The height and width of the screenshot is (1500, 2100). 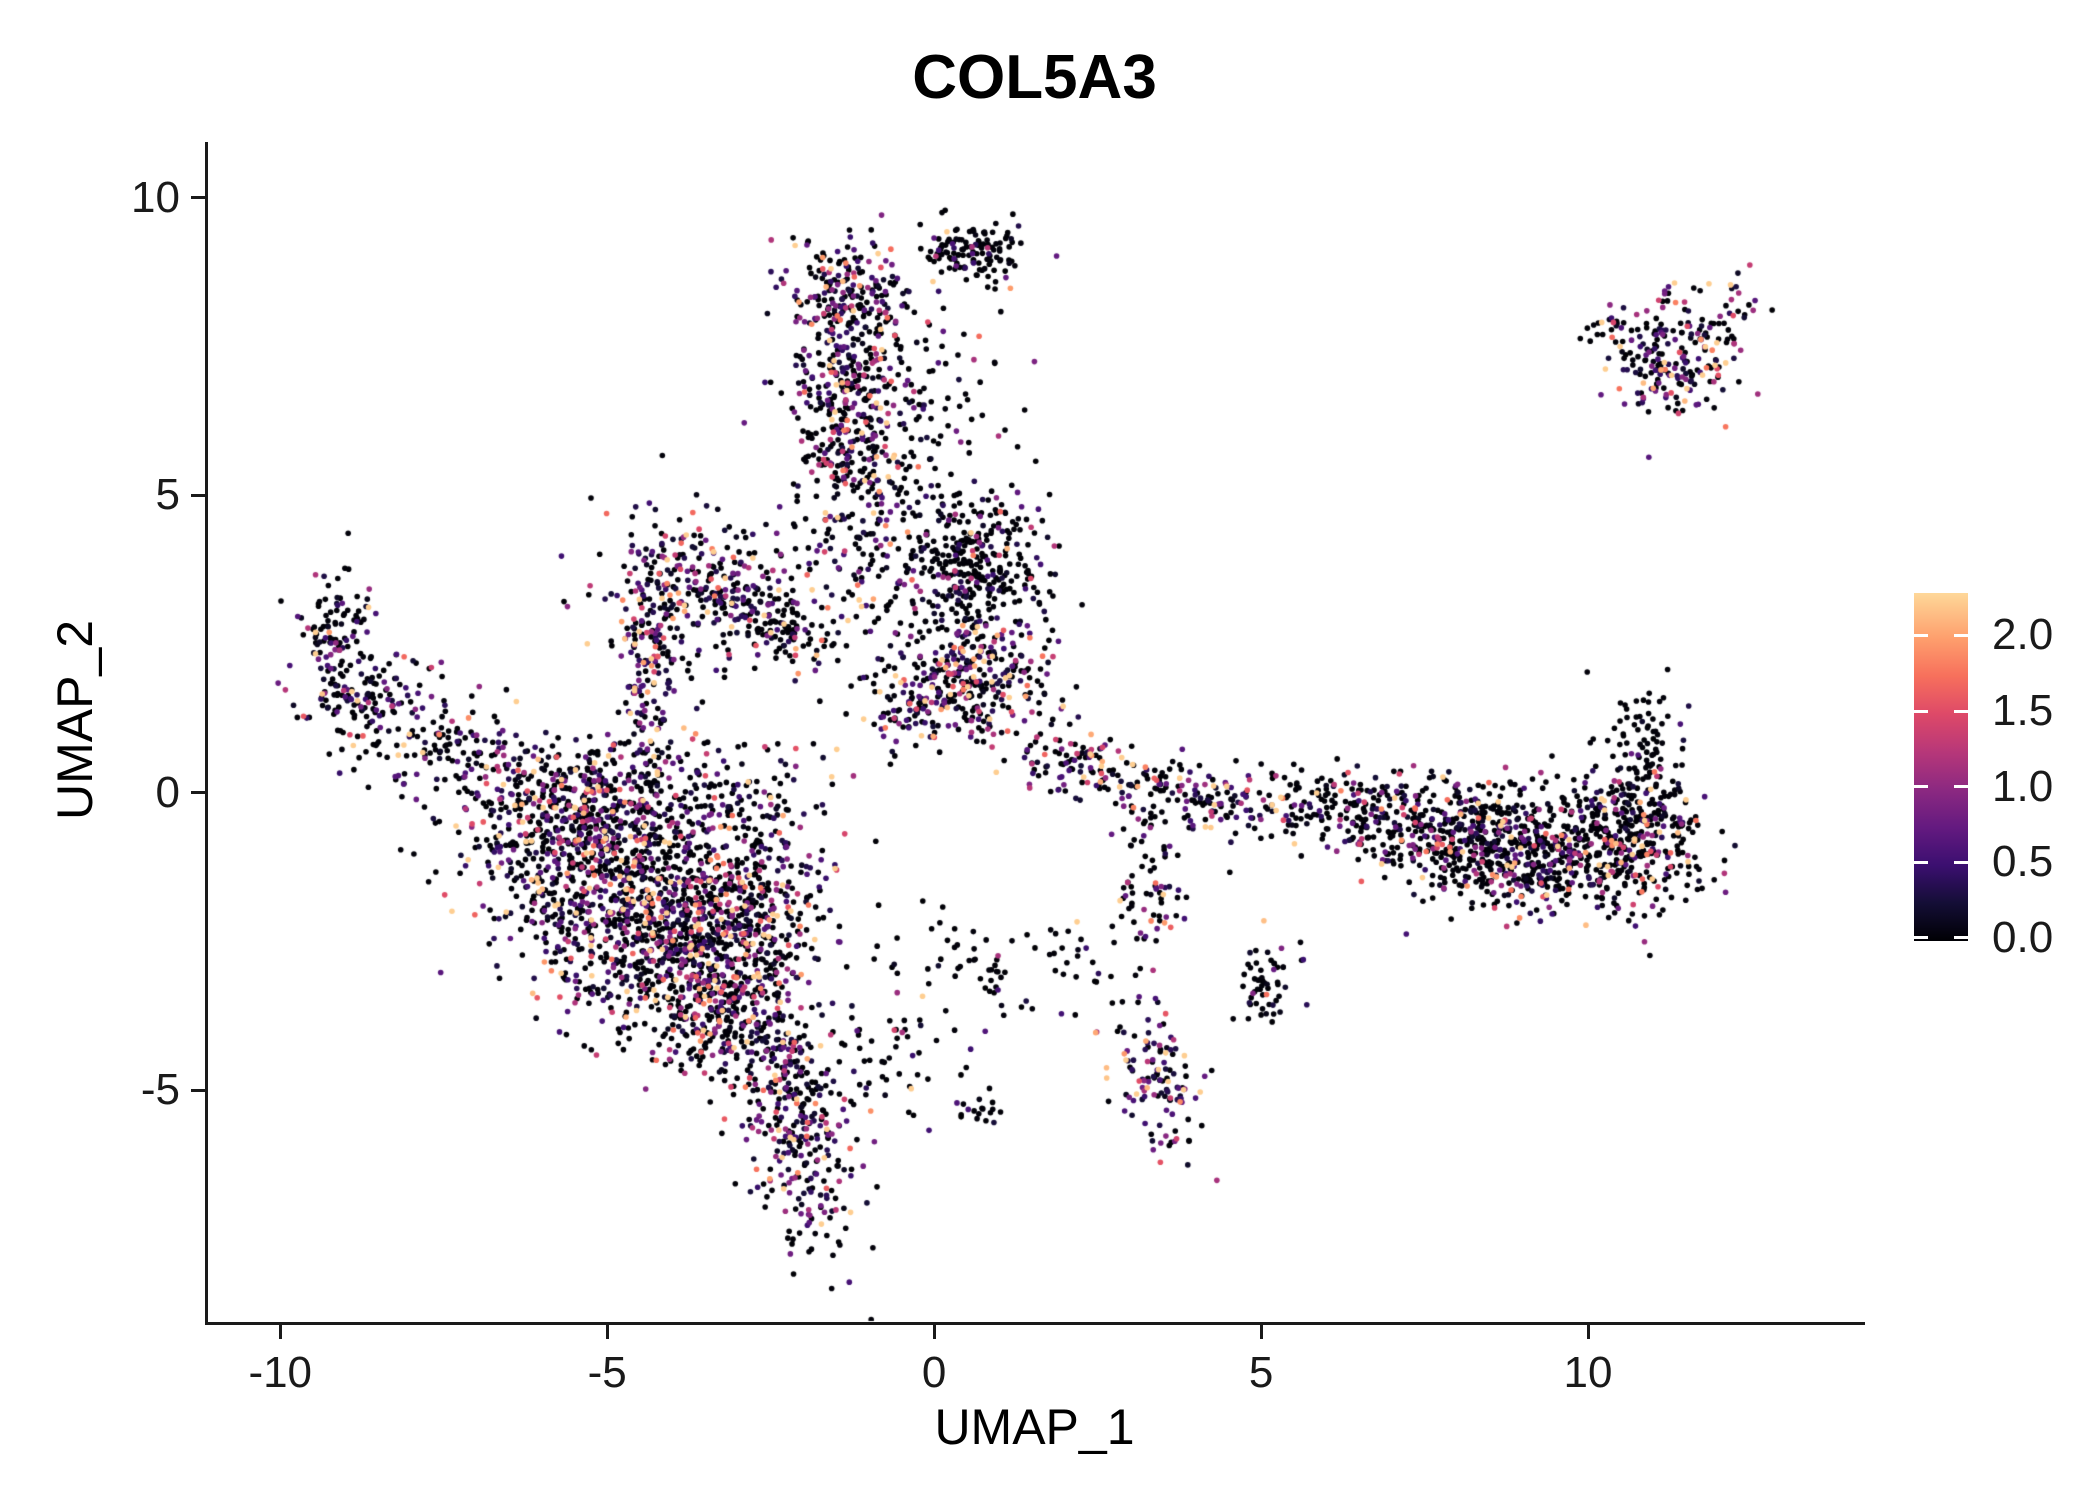 What do you see at coordinates (1034, 1427) in the screenshot?
I see `x-axis-label: UMAP_1` at bounding box center [1034, 1427].